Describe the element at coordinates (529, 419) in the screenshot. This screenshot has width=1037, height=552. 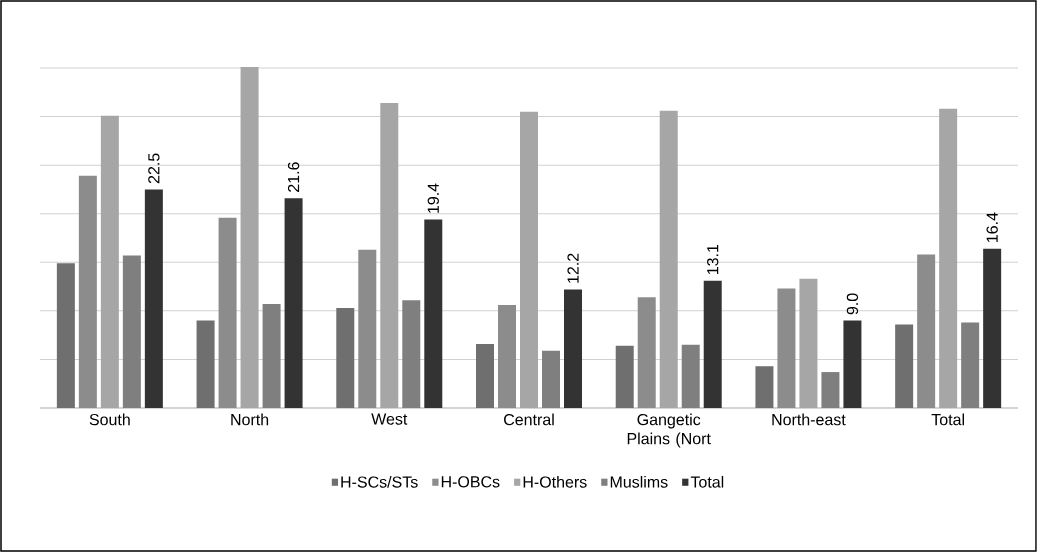
I see `x-tick-label: Central` at that location.